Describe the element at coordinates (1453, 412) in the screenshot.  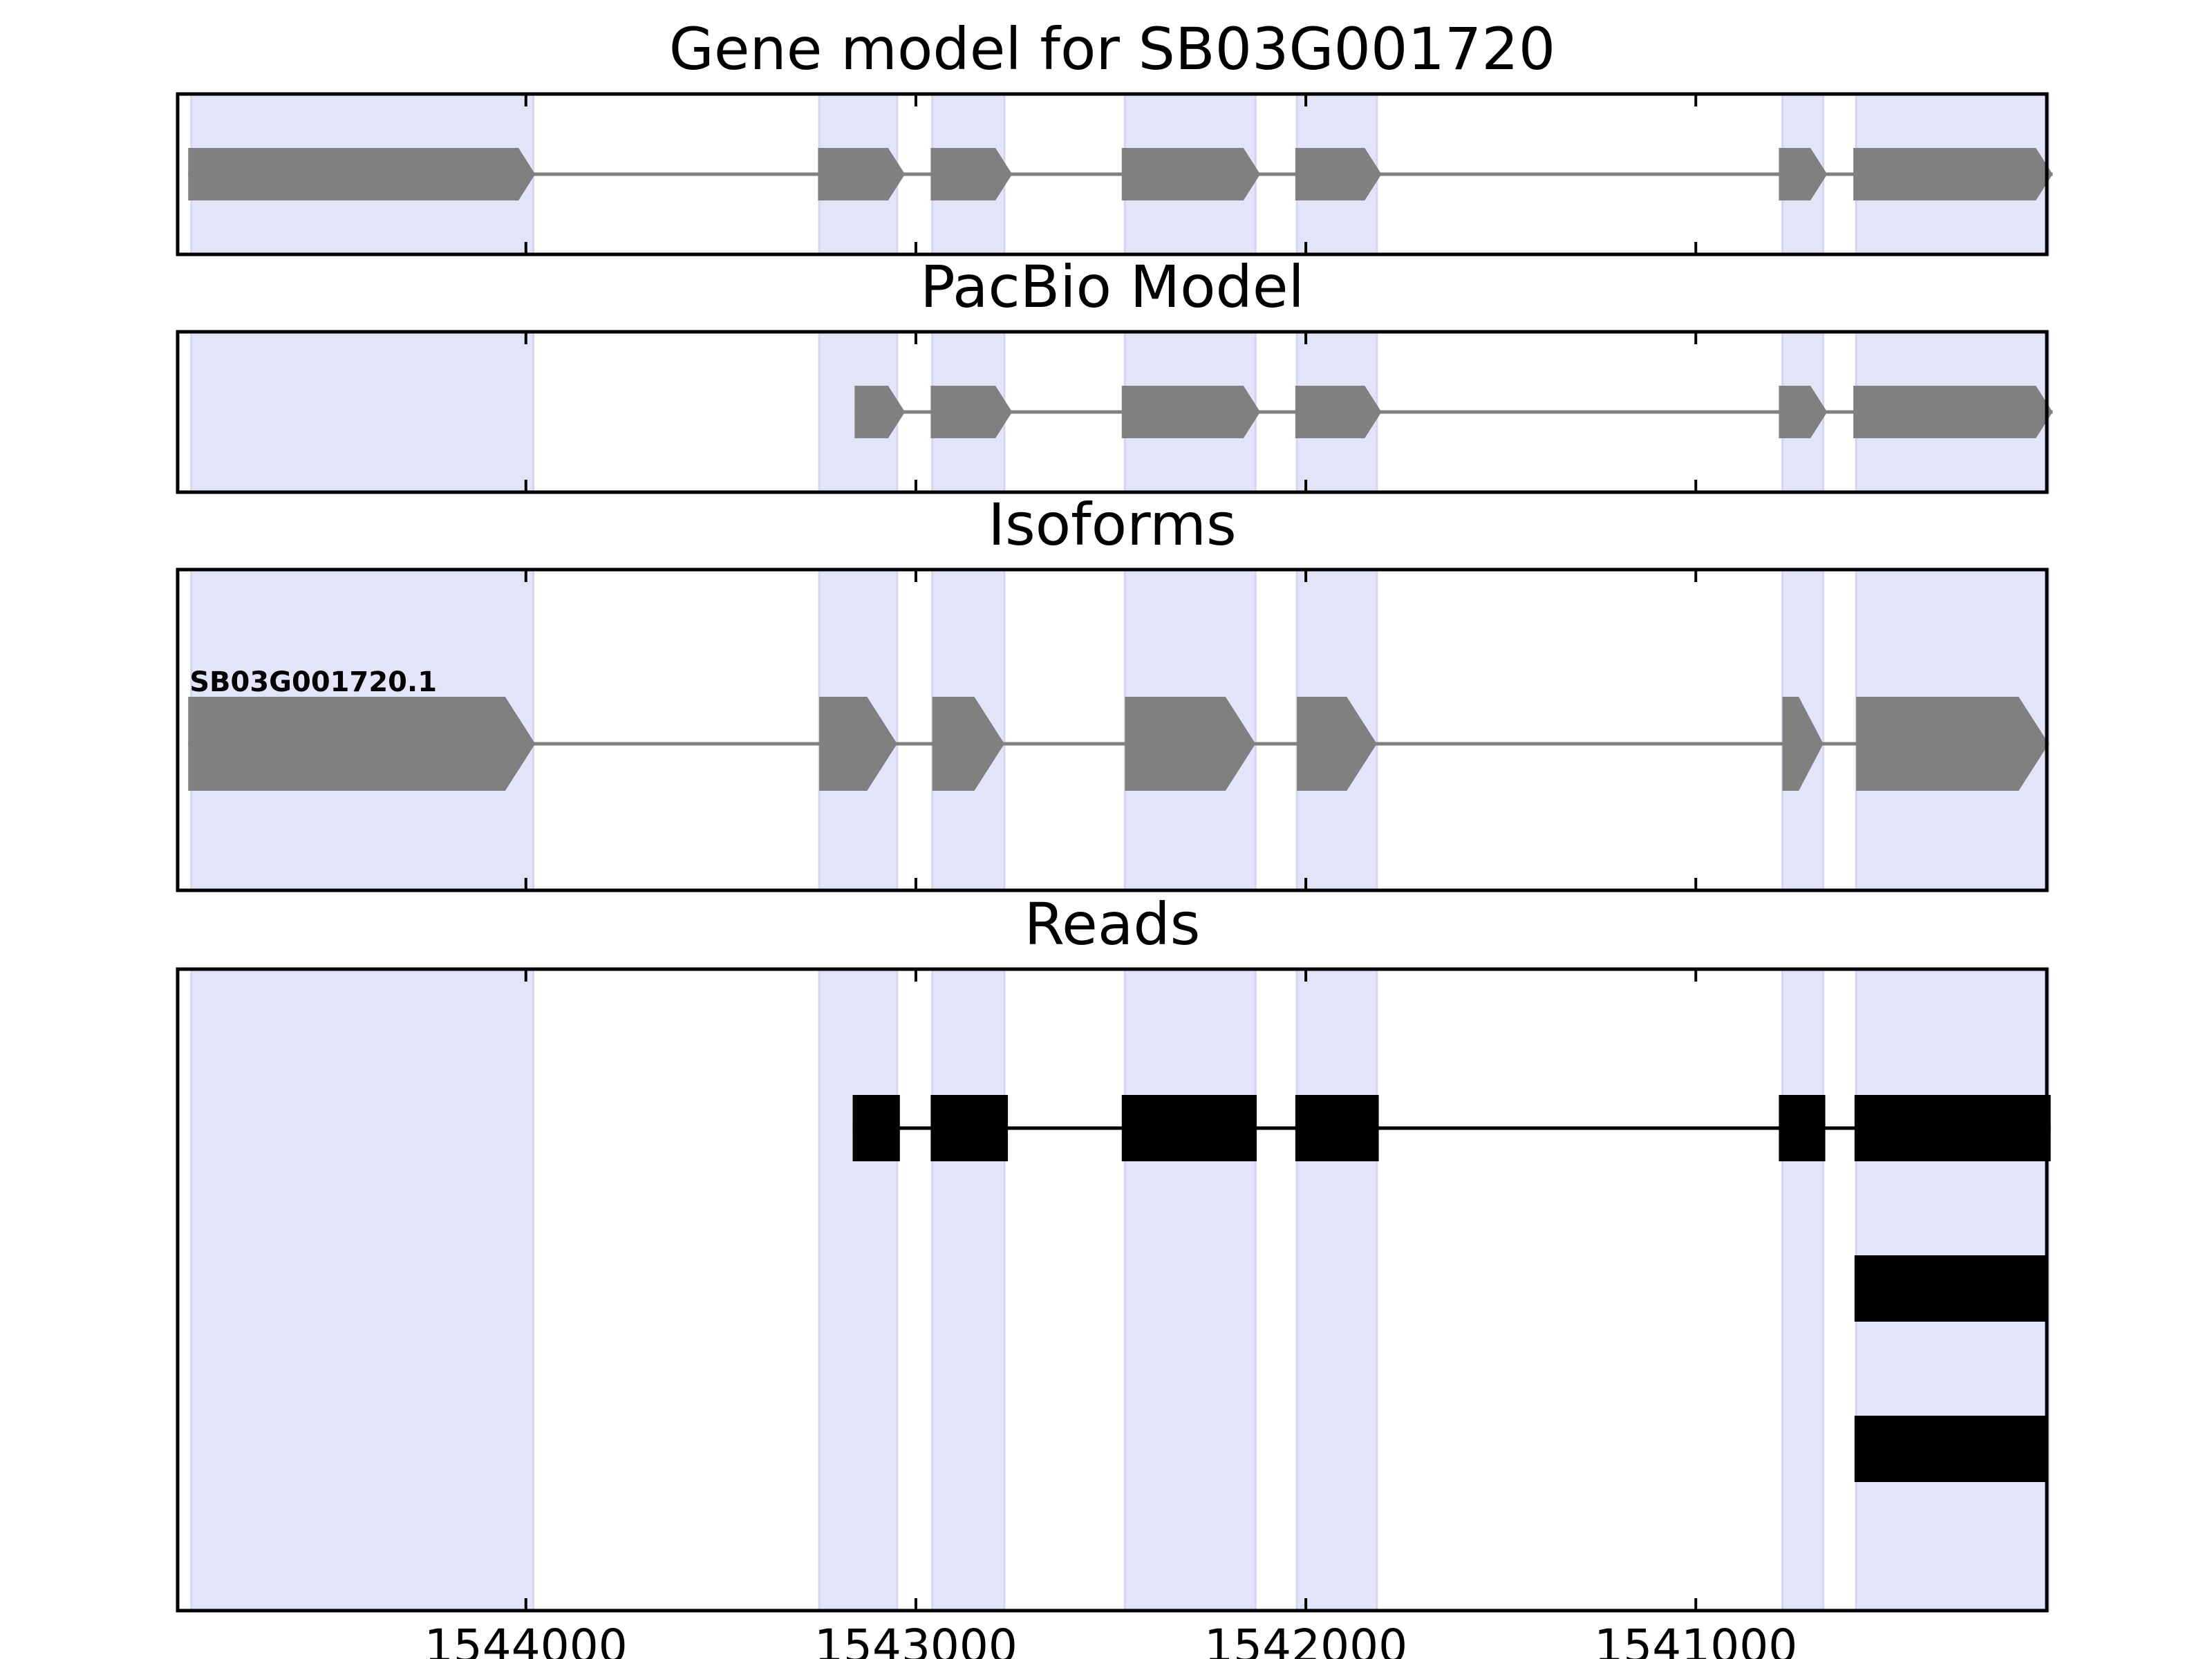
I see `pacbio-model-track` at that location.